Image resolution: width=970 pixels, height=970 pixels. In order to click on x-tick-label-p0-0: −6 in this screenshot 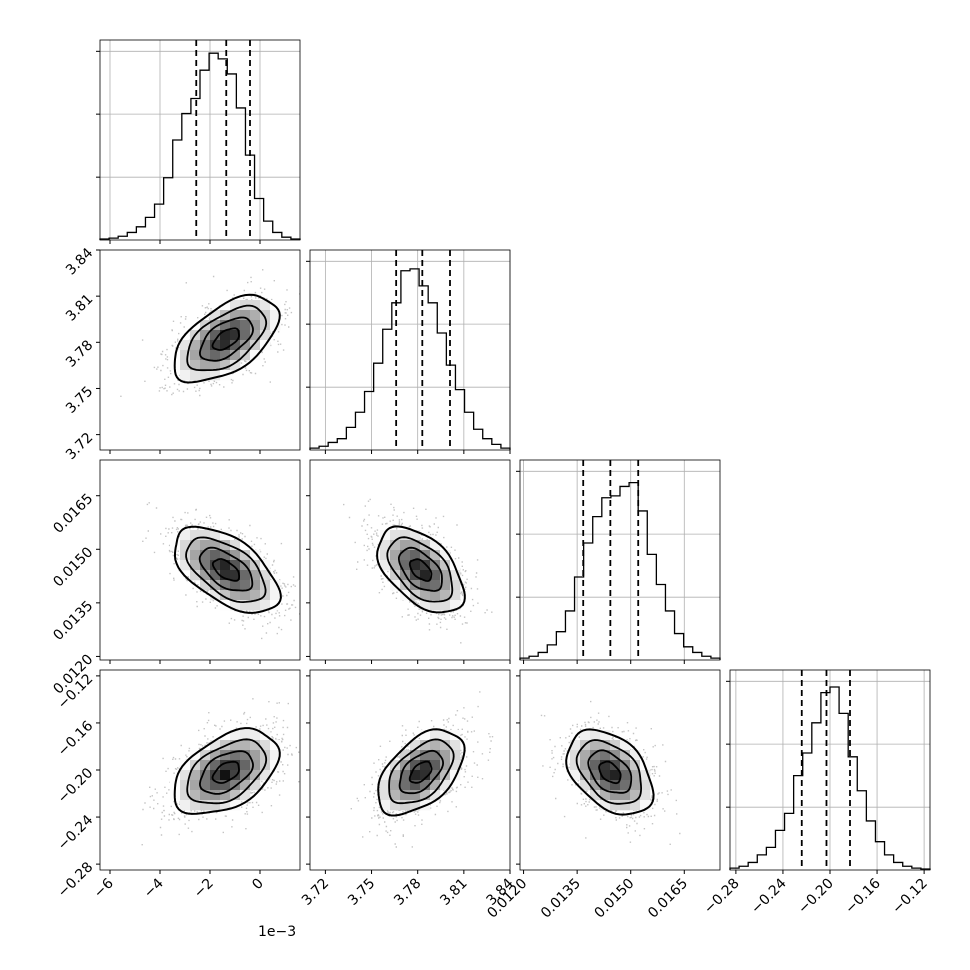, I will do `click(104, 888)`.